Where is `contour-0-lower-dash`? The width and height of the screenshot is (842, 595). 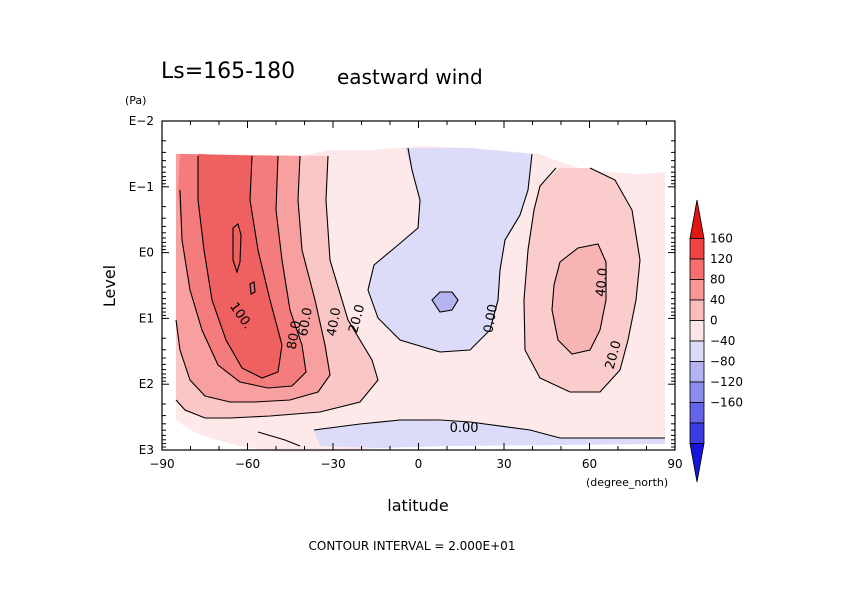
contour-0-lower-dash is located at coordinates (279, 439).